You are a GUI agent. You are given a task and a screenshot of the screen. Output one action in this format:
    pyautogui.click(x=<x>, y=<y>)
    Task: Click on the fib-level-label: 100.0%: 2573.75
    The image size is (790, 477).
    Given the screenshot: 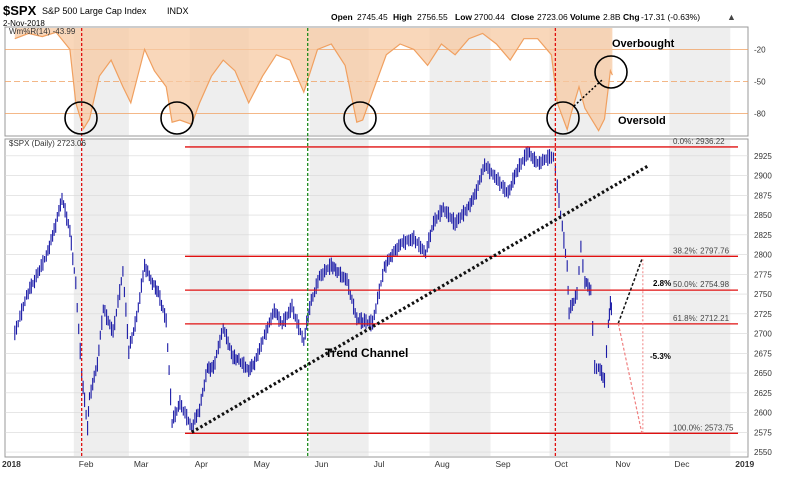 What is the action you would take?
    pyautogui.click(x=703, y=427)
    